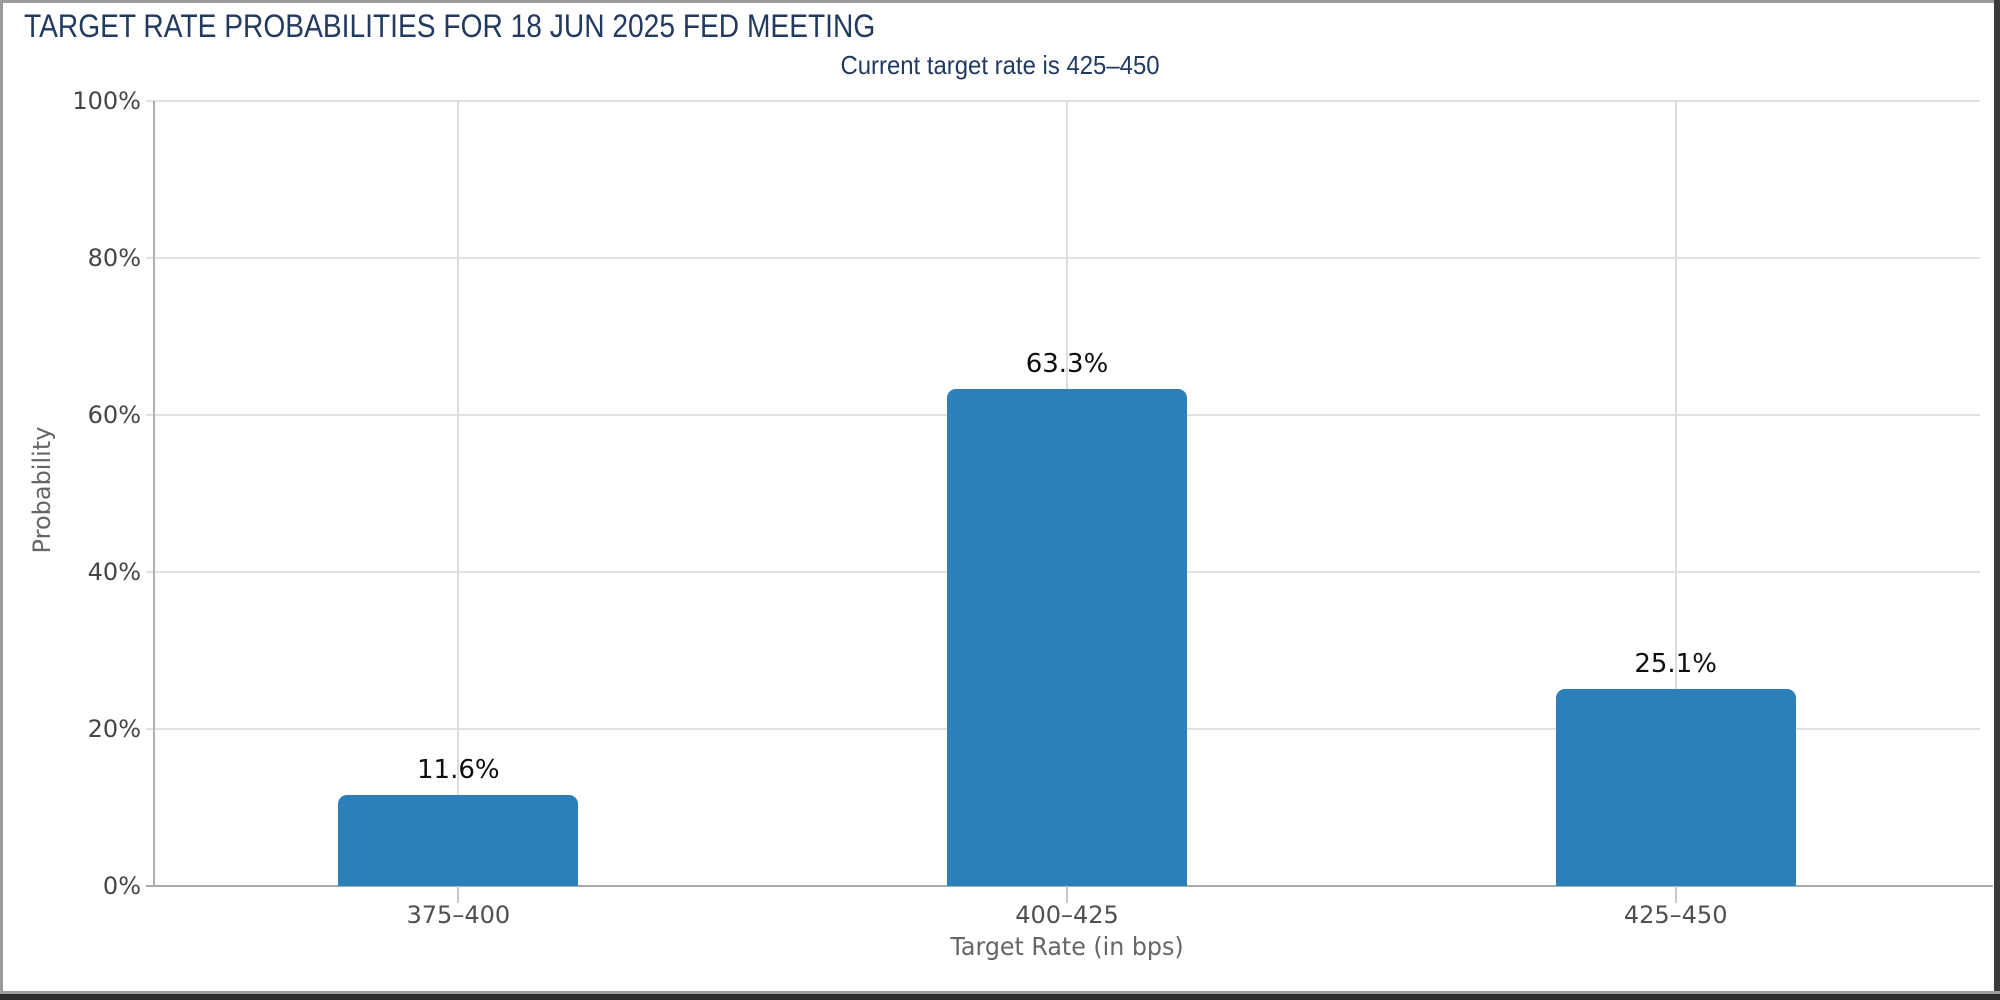  What do you see at coordinates (114, 258) in the screenshot?
I see `y-tick-label: 80%` at bounding box center [114, 258].